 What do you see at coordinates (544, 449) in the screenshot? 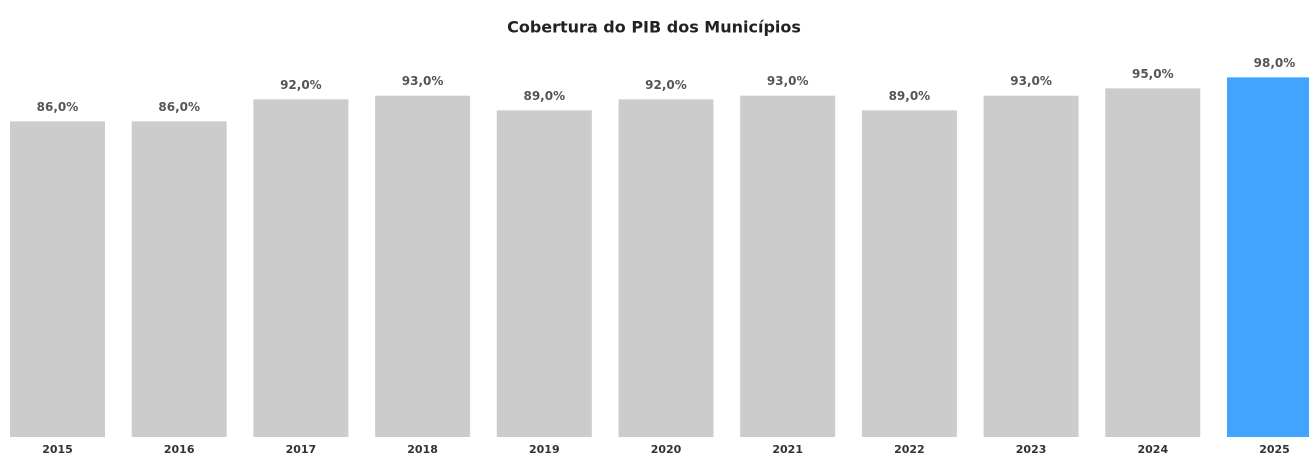
I see `x-tick-label: 2019` at bounding box center [544, 449].